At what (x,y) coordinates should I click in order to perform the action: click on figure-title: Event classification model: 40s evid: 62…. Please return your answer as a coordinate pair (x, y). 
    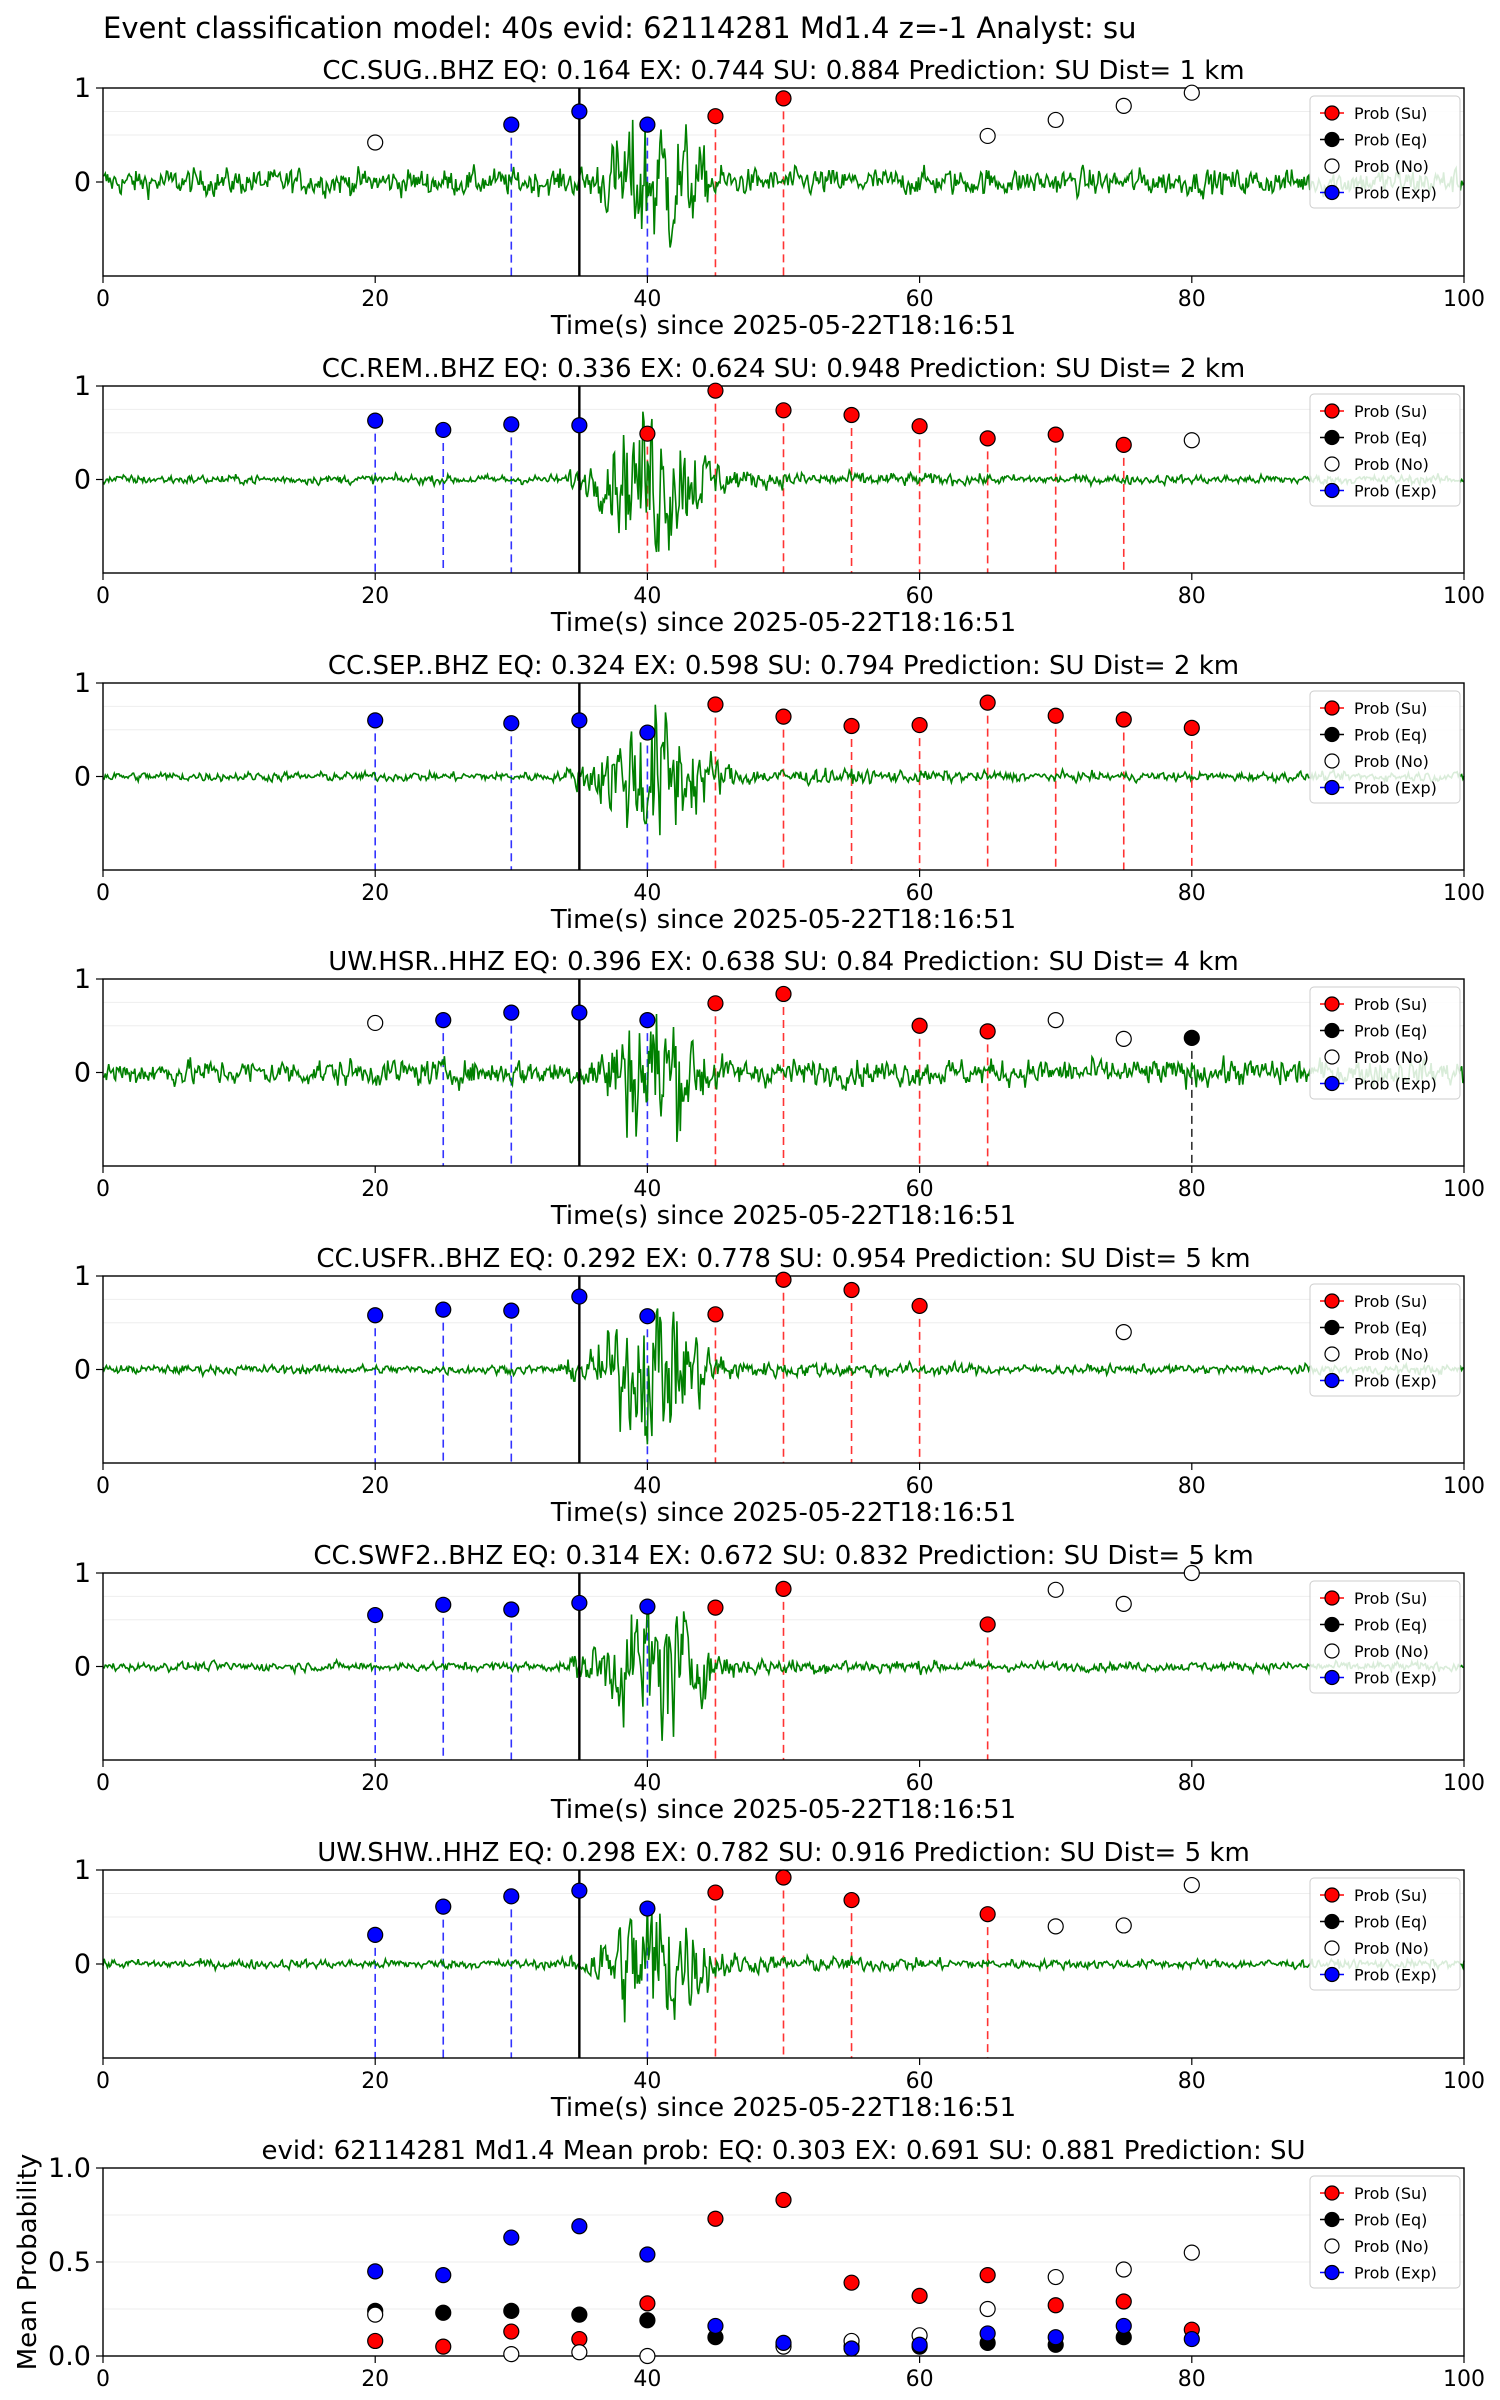
    Looking at the image, I should click on (619, 28).